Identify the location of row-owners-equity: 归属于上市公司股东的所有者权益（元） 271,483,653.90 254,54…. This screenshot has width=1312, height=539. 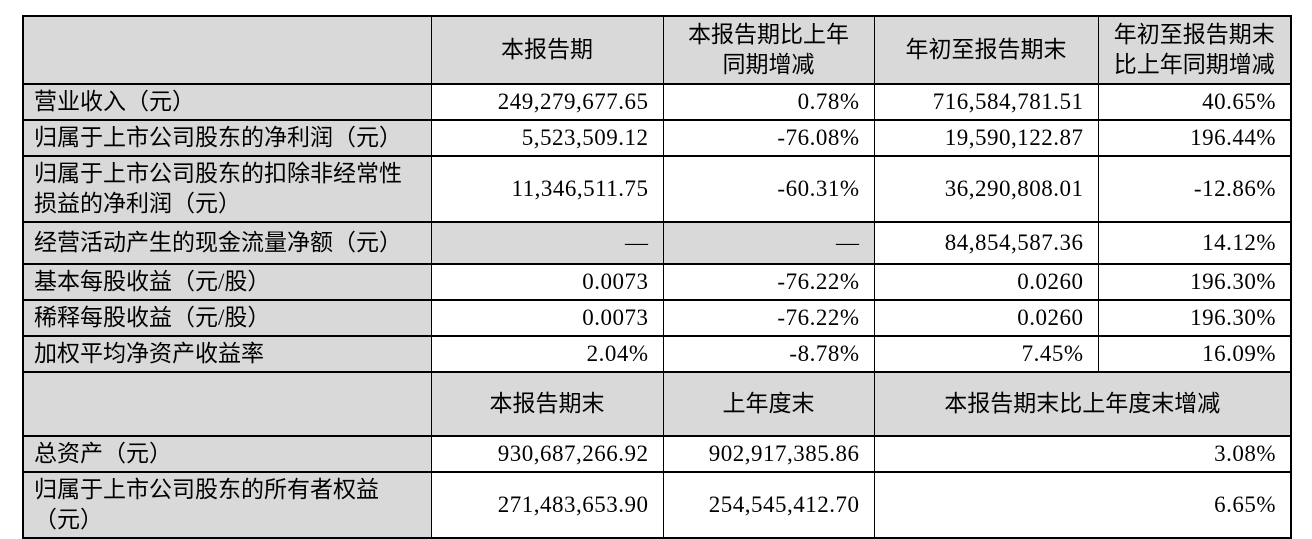
(657, 505).